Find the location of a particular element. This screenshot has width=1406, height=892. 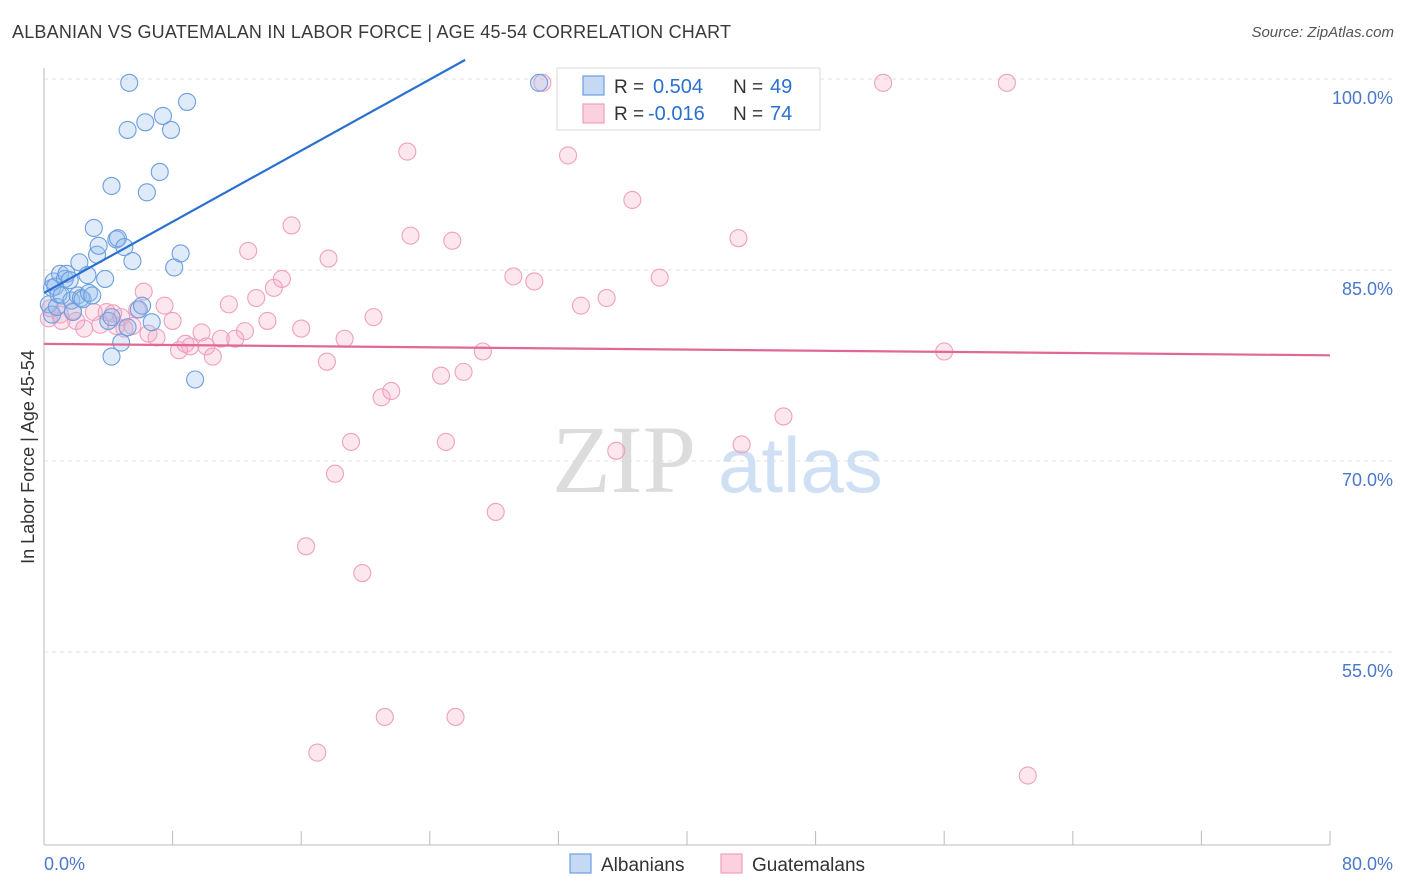

albanians-series-swatch is located at coordinates (580, 863).